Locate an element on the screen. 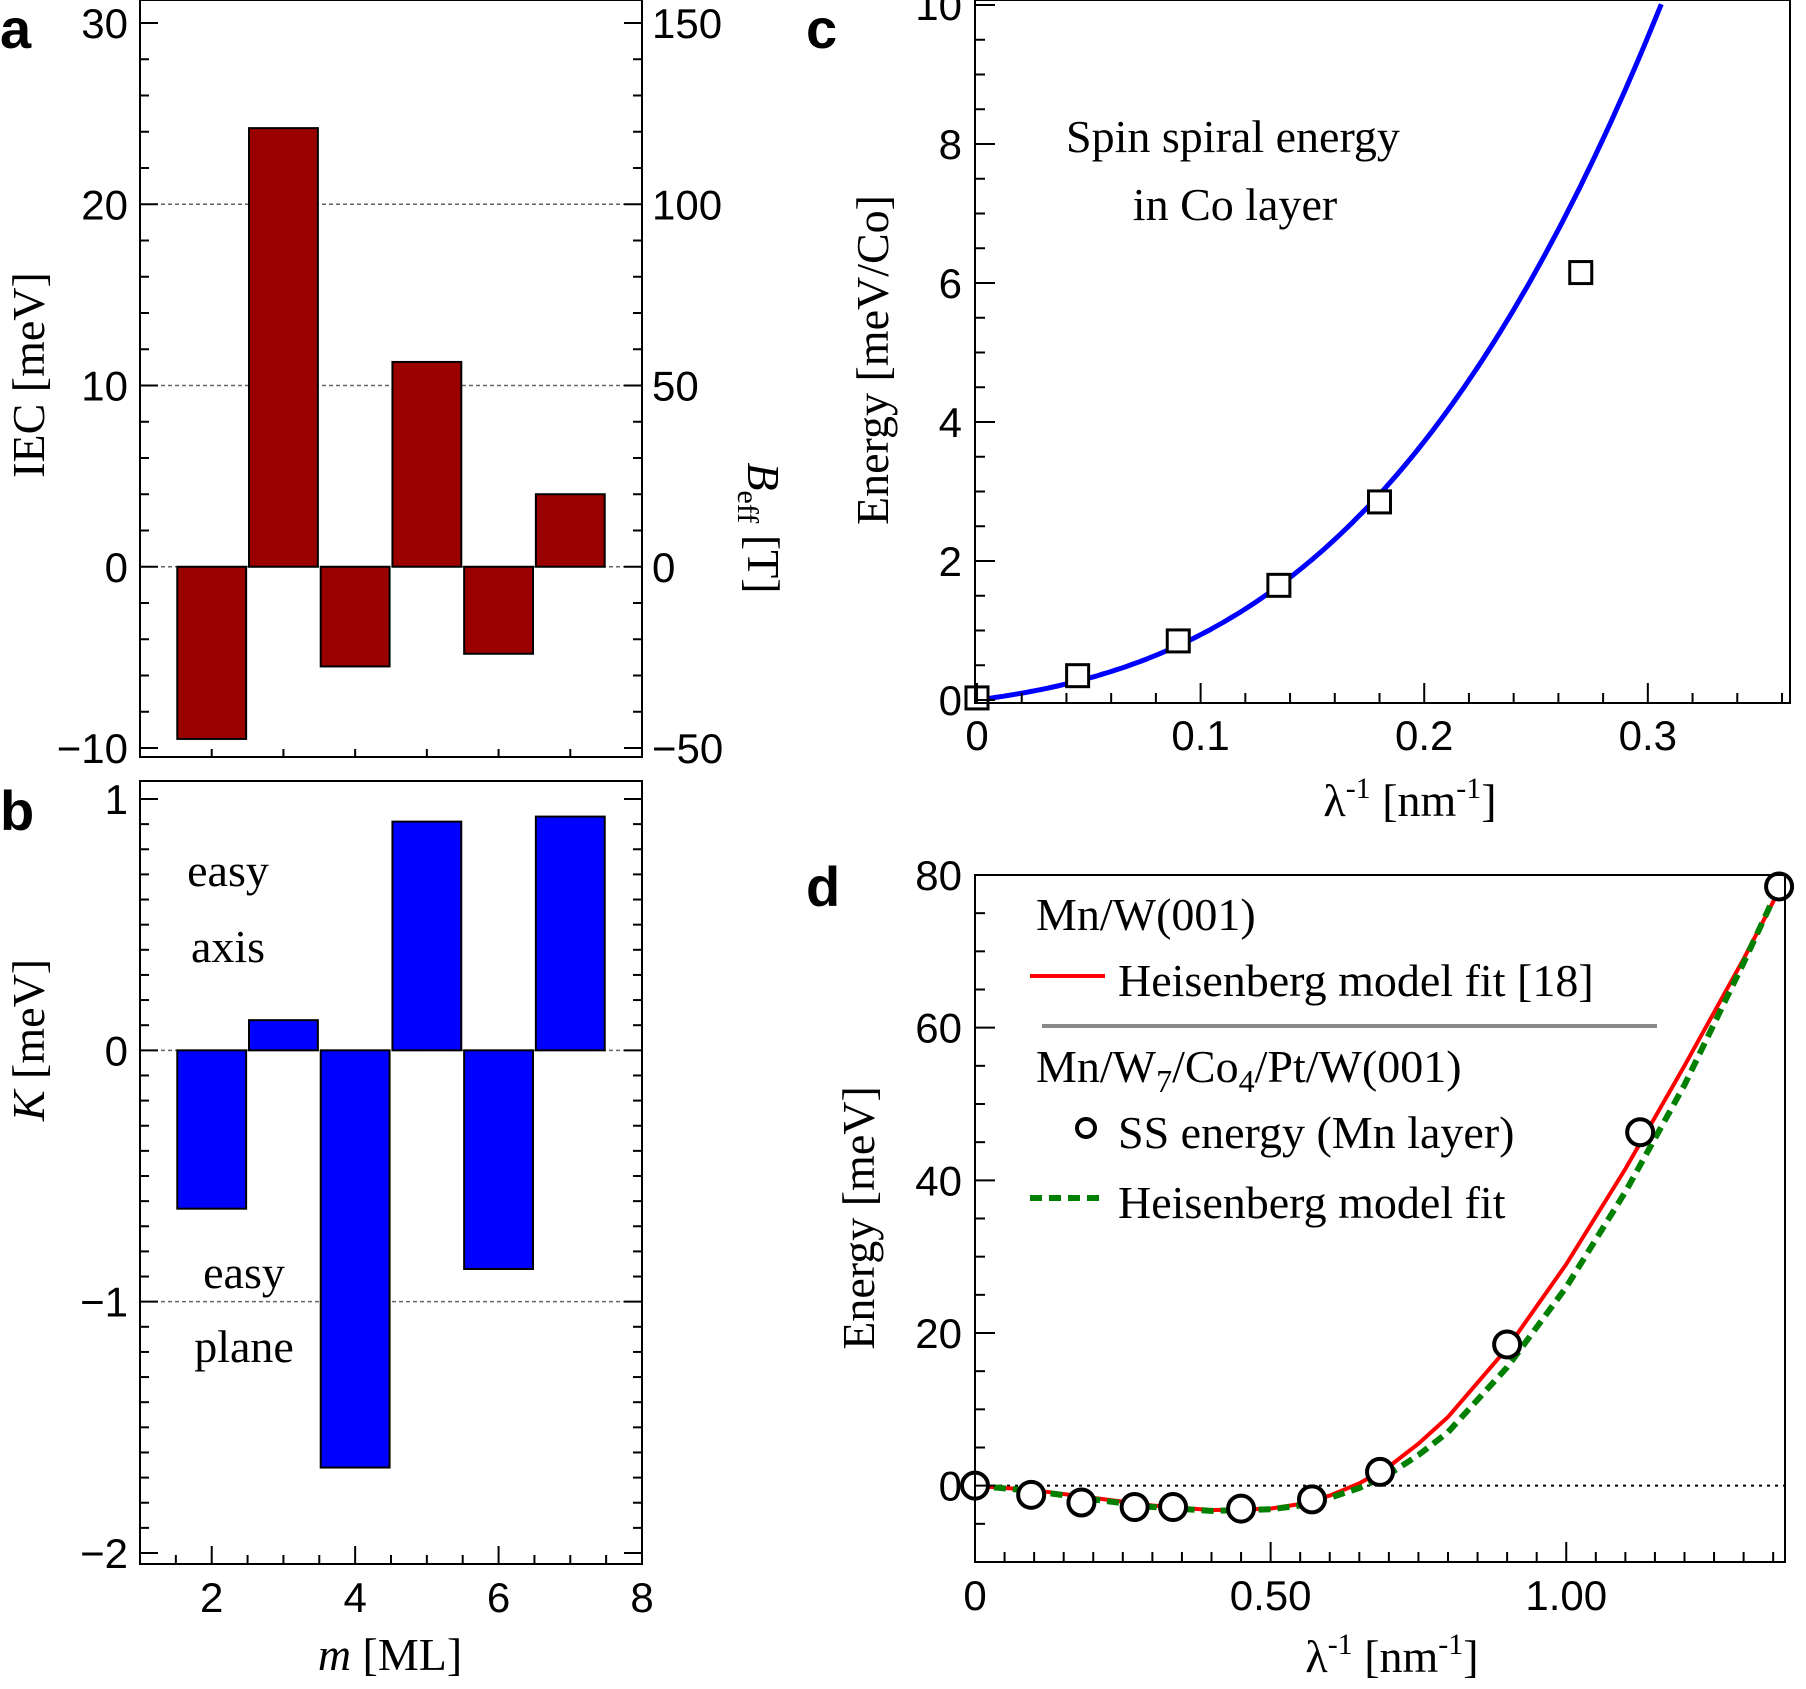  panel-c-yticklabel: 10 is located at coordinates (938, 14).